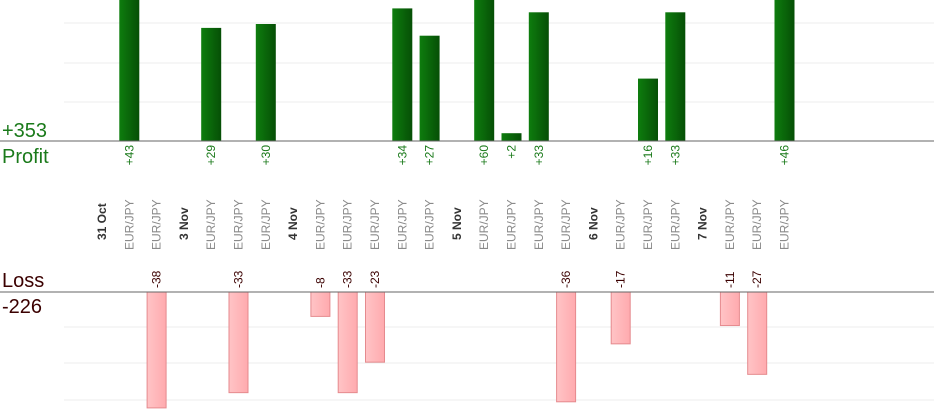 This screenshot has width=934, height=420. What do you see at coordinates (566, 279) in the screenshot?
I see `loss-data-label: -36` at bounding box center [566, 279].